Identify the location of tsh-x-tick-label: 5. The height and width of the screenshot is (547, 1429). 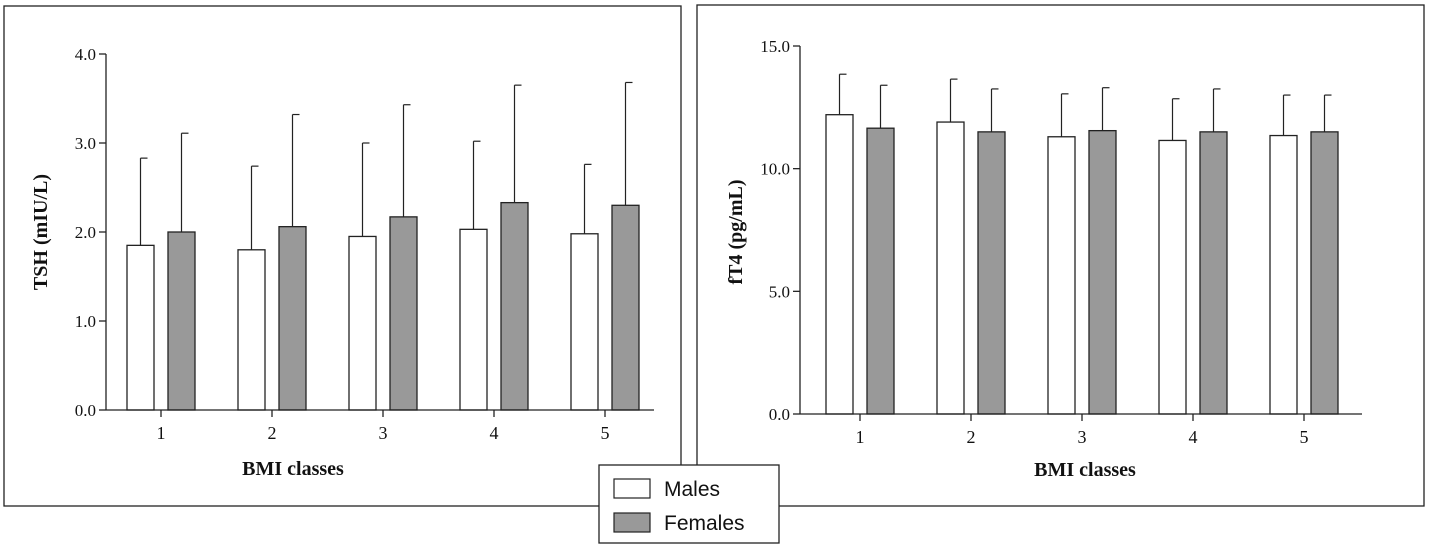
(605, 433).